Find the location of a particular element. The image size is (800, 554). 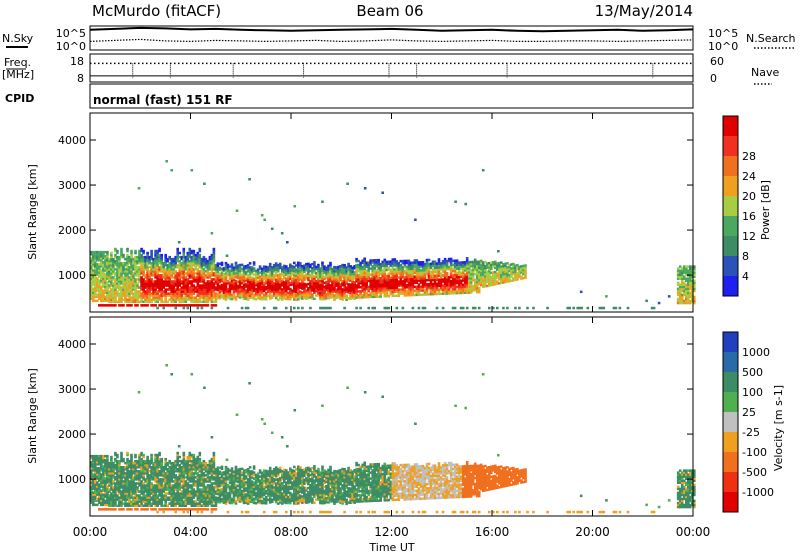

colorbar-tick-label: 24 is located at coordinates (749, 176).